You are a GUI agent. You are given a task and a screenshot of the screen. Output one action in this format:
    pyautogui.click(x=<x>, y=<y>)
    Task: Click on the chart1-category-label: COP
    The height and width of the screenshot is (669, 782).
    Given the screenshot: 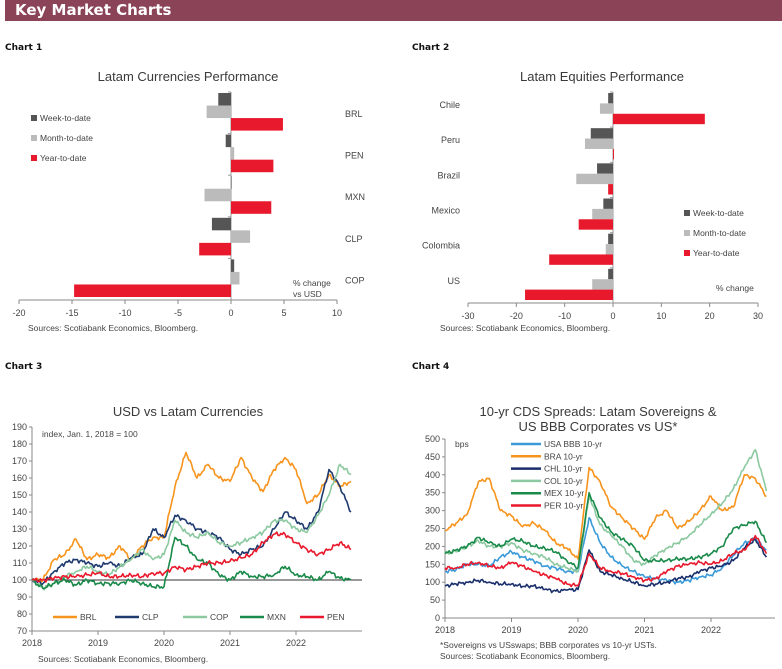 What is the action you would take?
    pyautogui.click(x=355, y=280)
    